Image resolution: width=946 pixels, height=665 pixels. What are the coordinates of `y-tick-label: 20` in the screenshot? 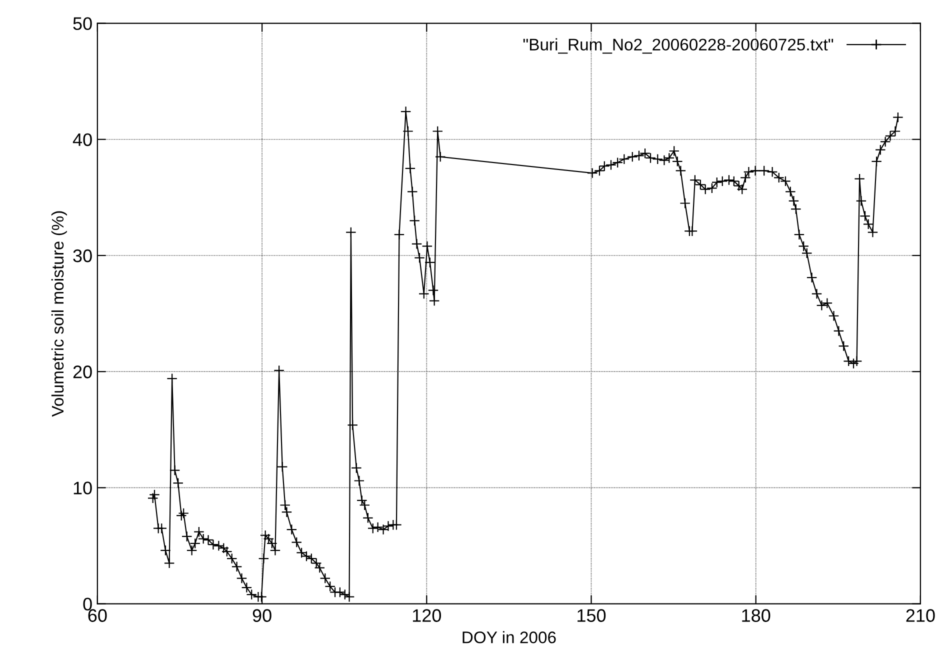 It's located at (82, 372).